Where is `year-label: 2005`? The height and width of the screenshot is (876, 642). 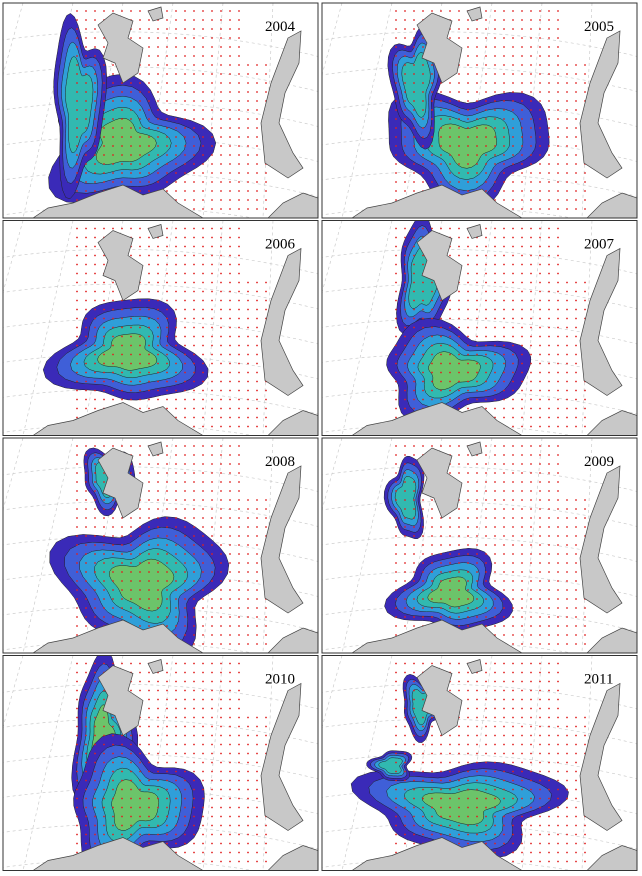 year-label: 2005 is located at coordinates (599, 27).